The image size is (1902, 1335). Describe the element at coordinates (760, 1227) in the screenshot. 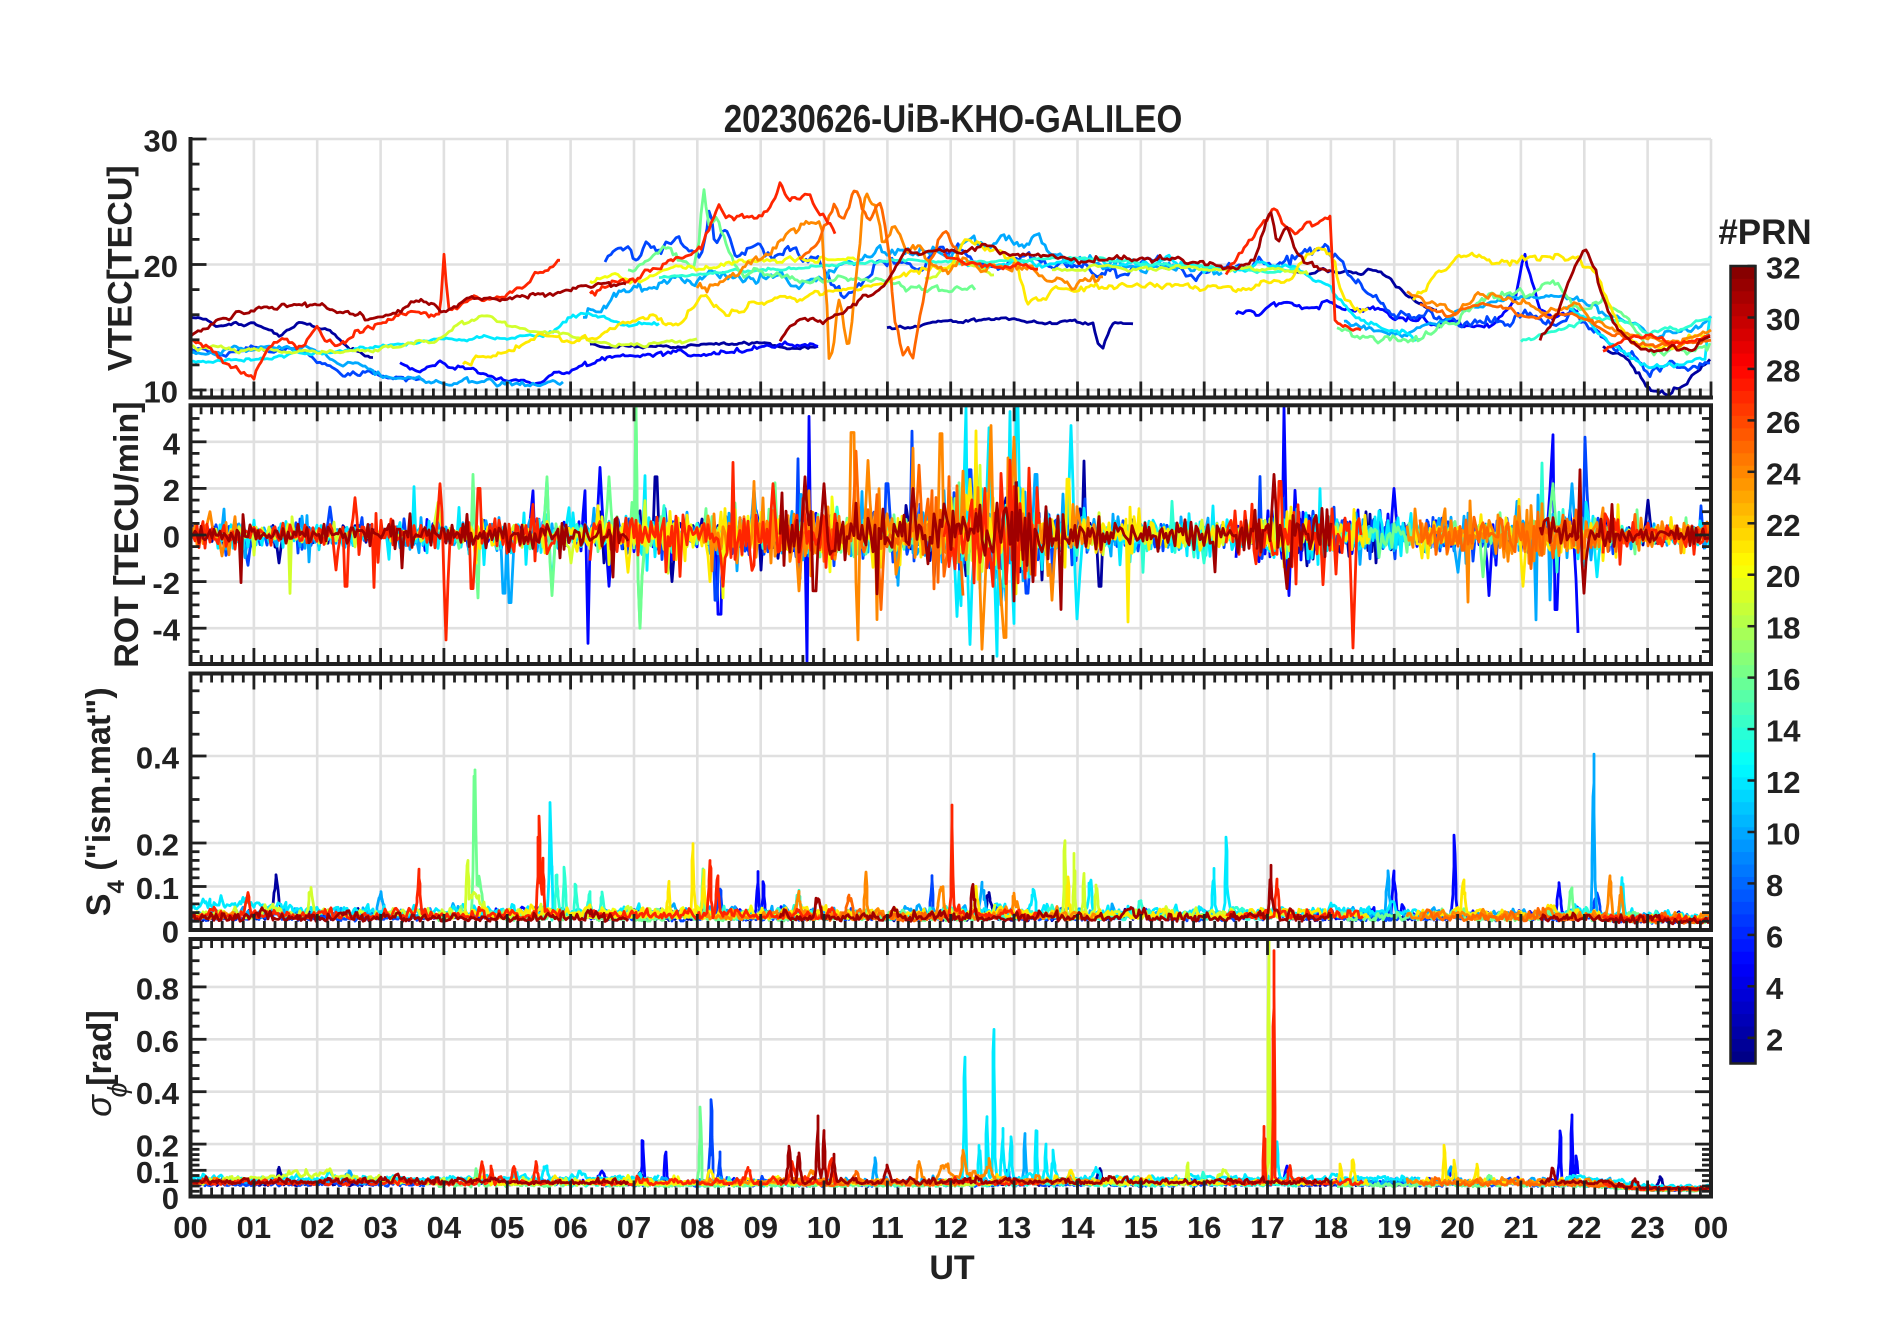

I see `svg-text: 09` at that location.